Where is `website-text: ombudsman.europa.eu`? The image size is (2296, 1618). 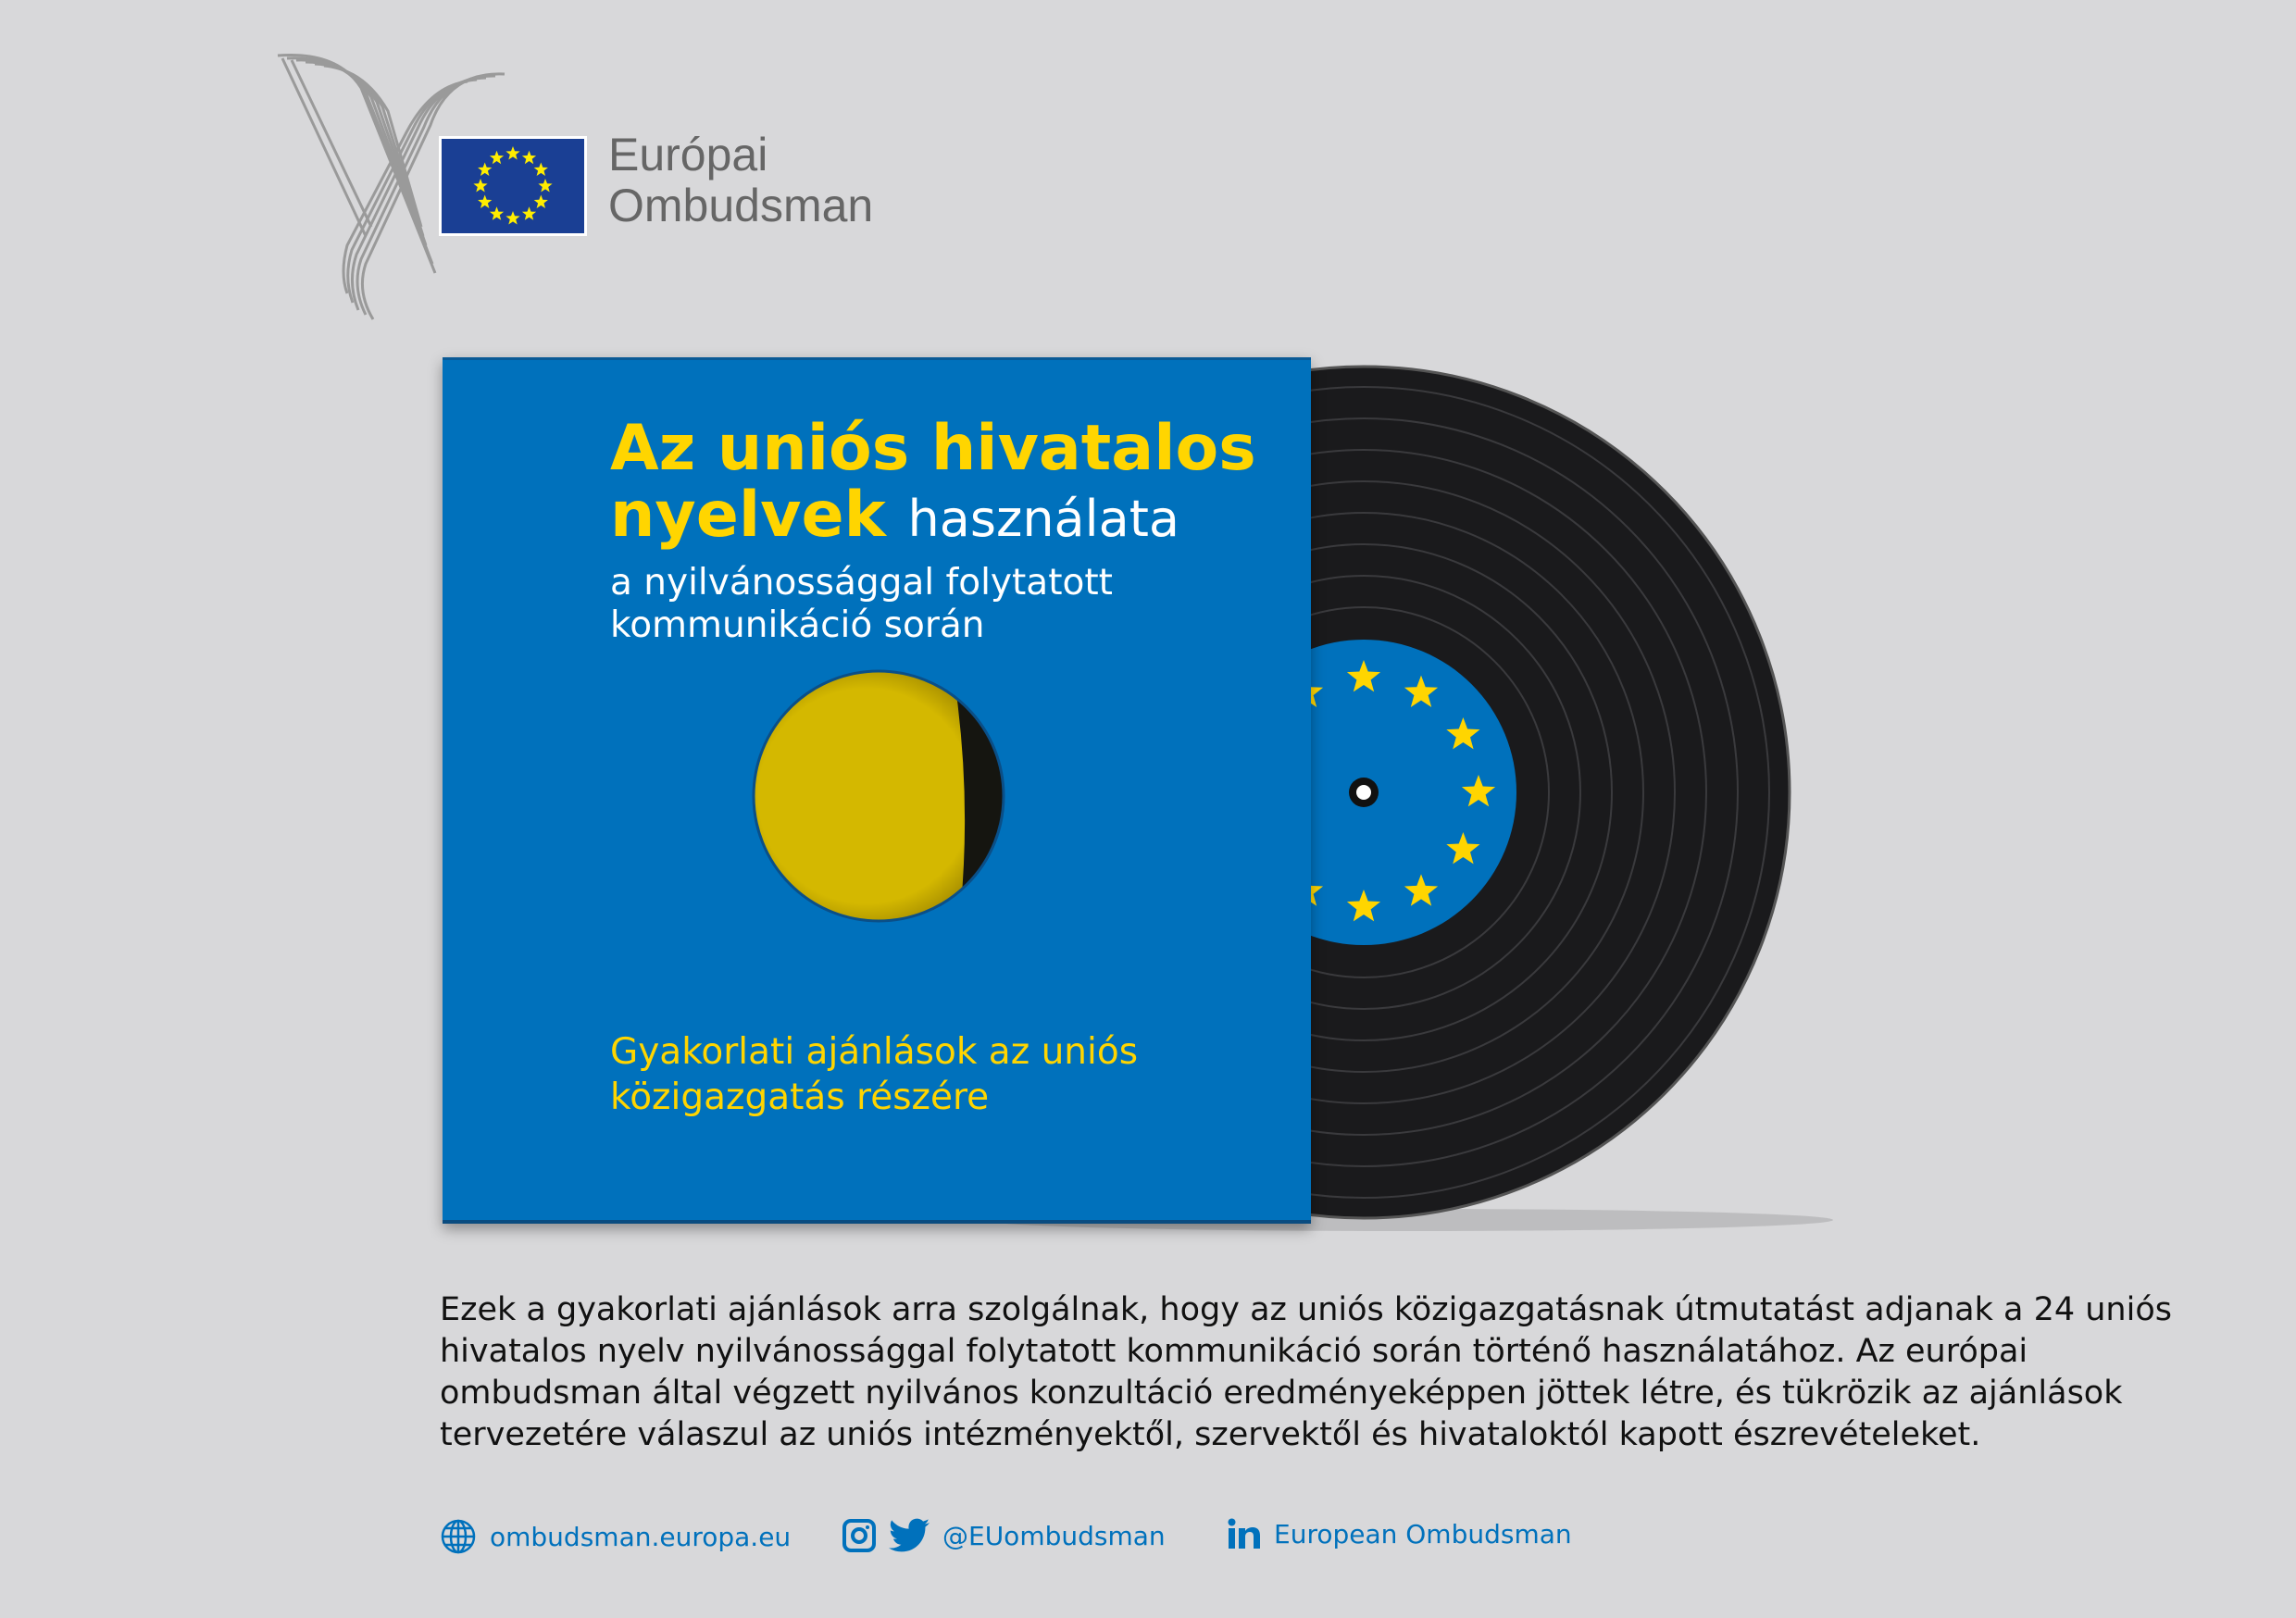 website-text: ombudsman.europa.eu is located at coordinates (641, 1536).